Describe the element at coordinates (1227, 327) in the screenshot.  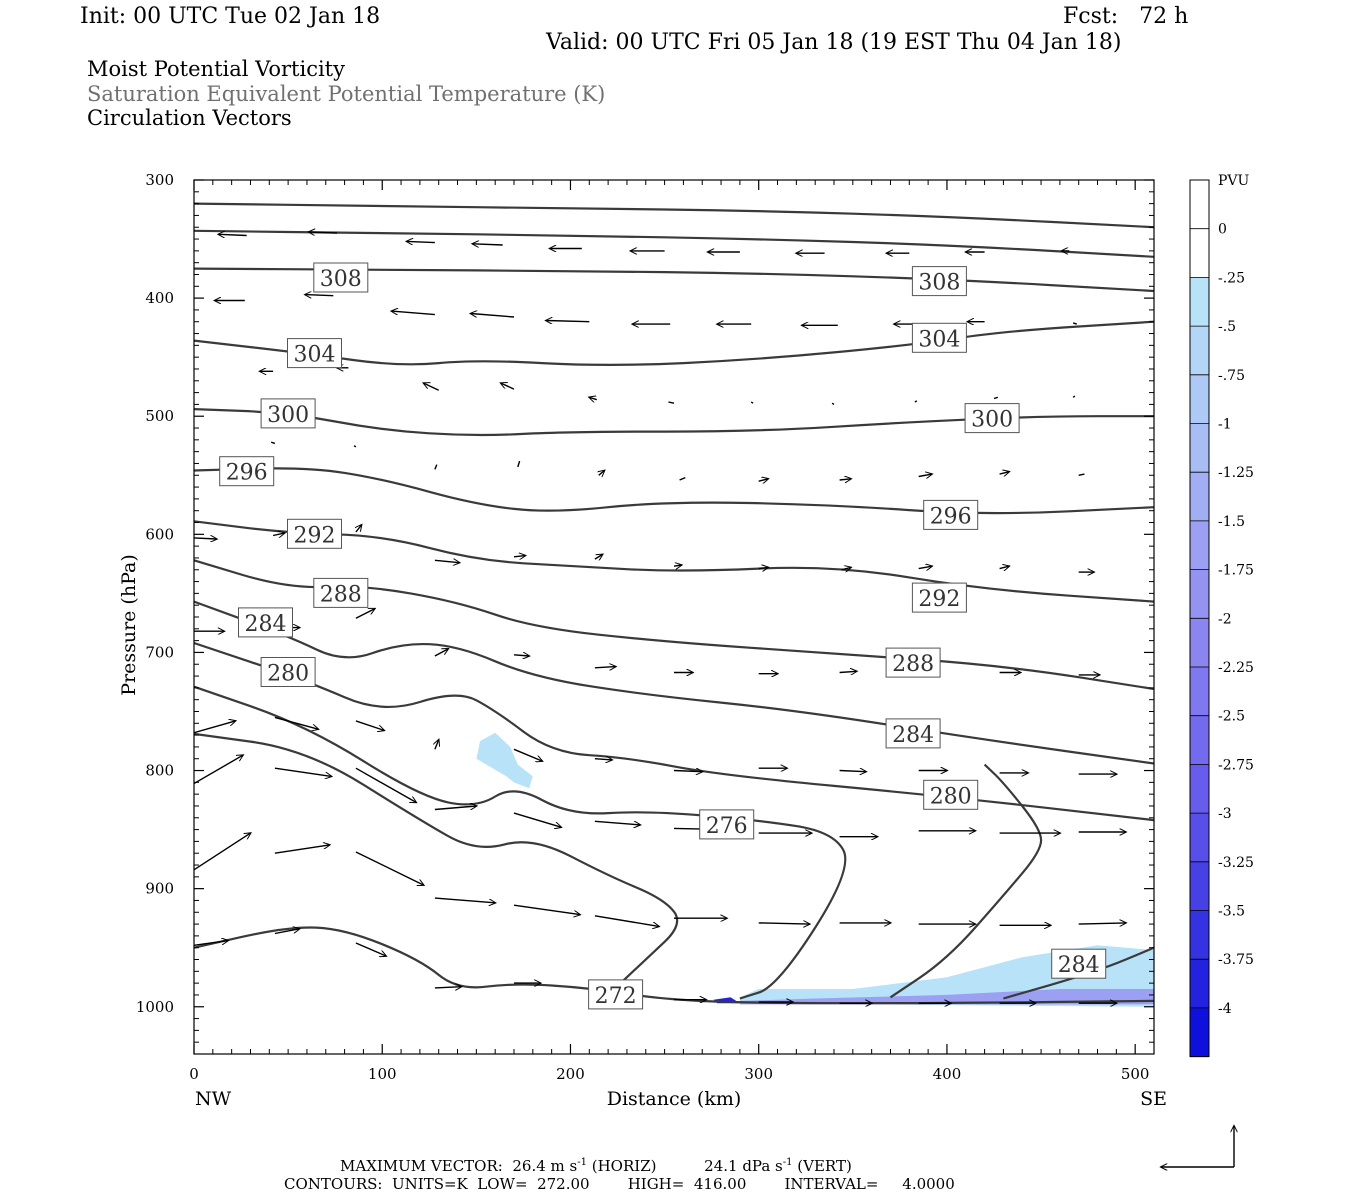
I see `colorbar-label-2: -.5` at that location.